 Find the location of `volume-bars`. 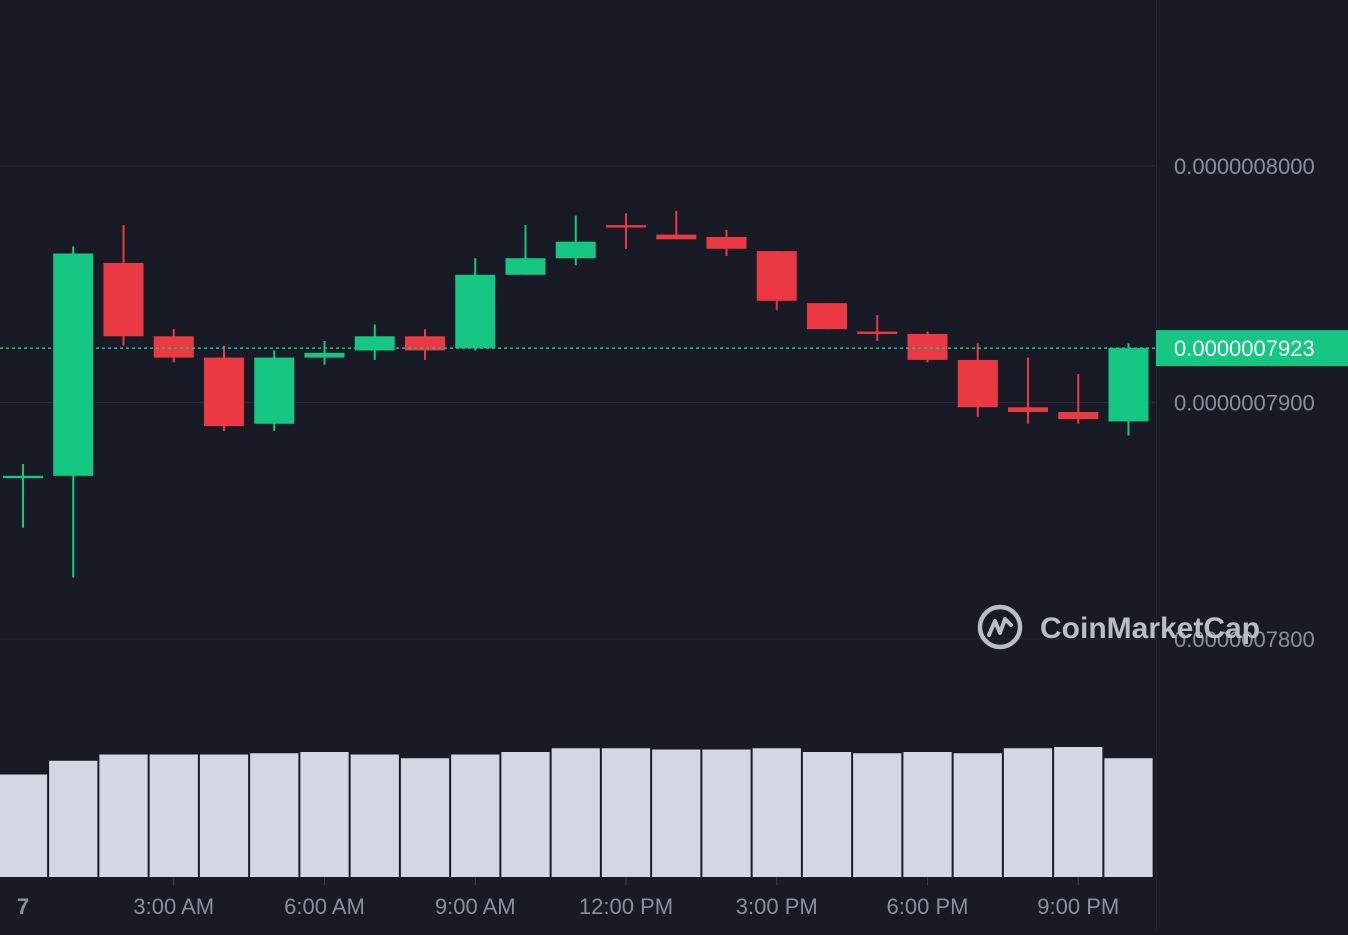

volume-bars is located at coordinates (576, 812).